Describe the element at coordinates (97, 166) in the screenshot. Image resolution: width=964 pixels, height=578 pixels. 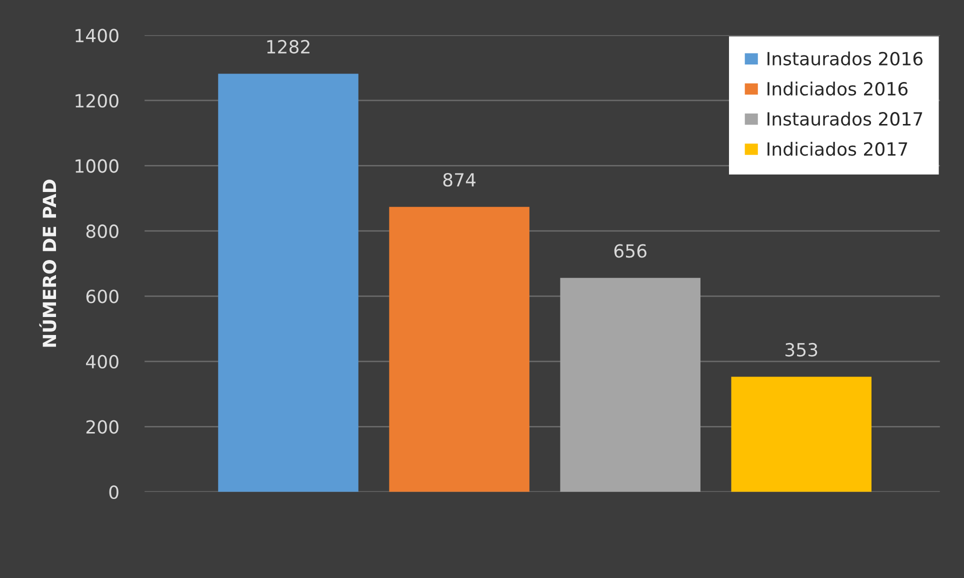
I see `y-tick-label: 1000` at that location.